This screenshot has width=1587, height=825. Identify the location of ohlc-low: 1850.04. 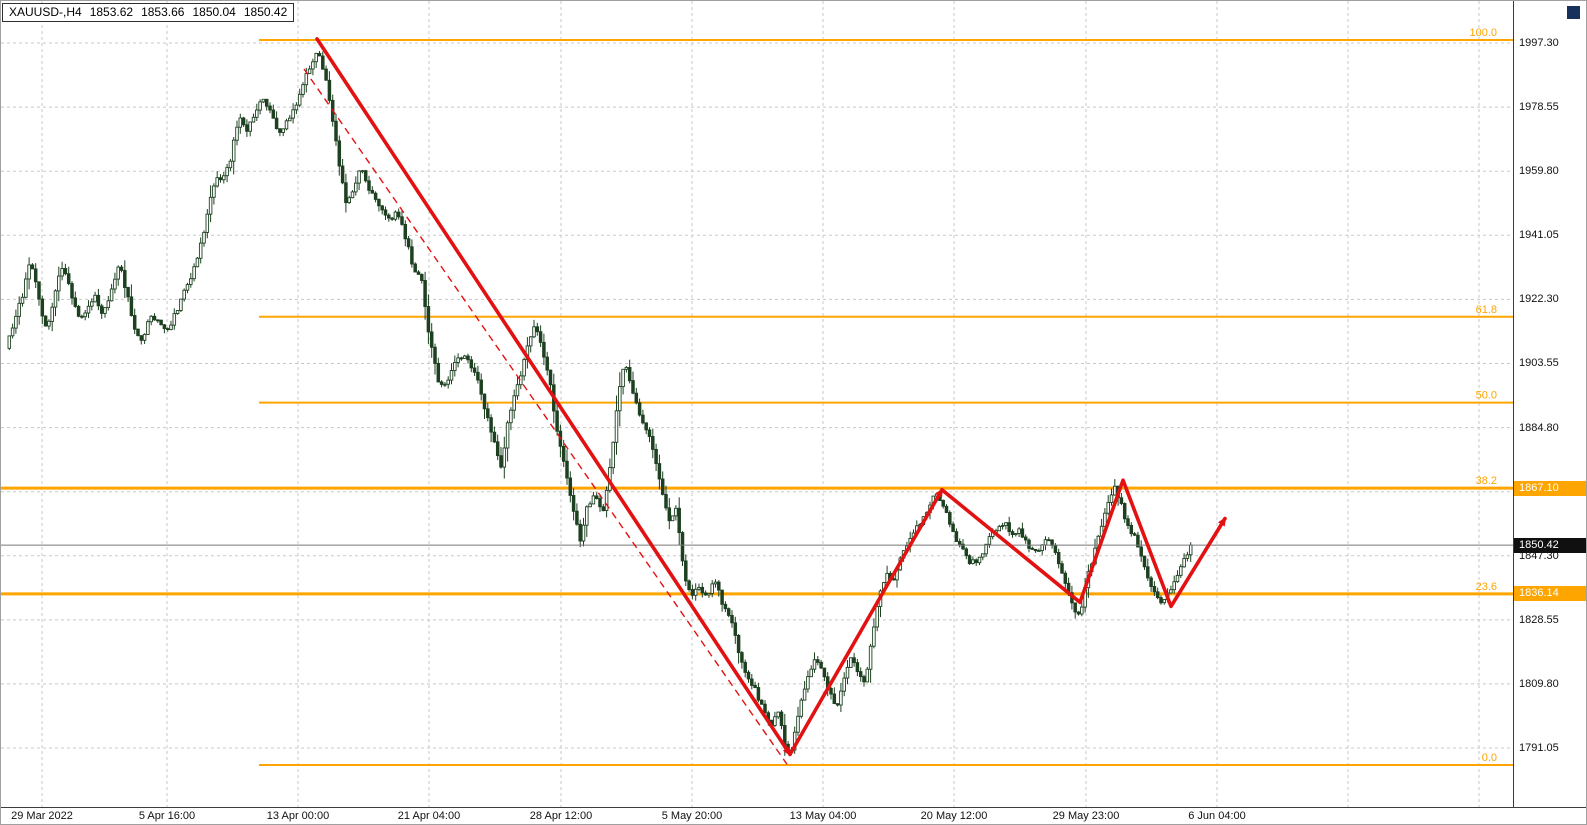
(214, 12).